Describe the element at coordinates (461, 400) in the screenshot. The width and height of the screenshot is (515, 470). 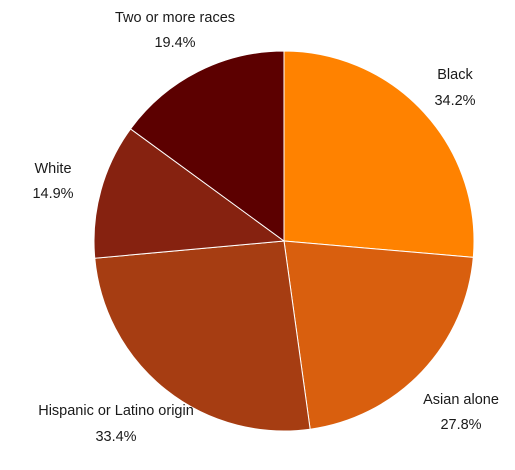
I see `slice-label-asian-alone: Asian alone` at that location.